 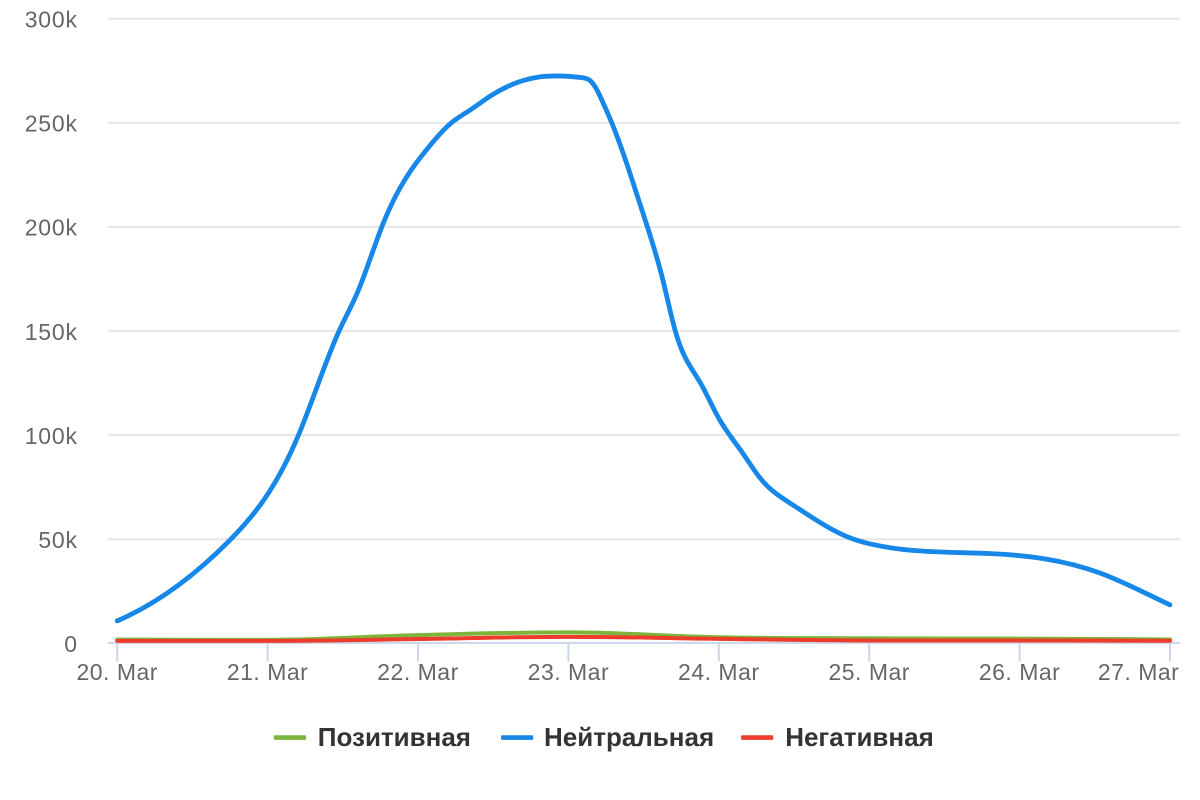 What do you see at coordinates (51, 124) in the screenshot?
I see `svg-text: 250k` at bounding box center [51, 124].